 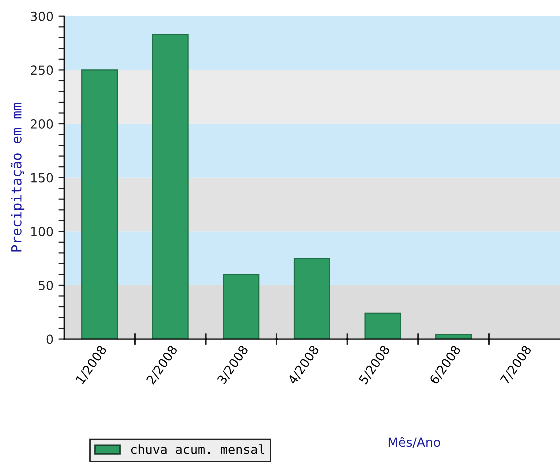 What do you see at coordinates (42, 71) in the screenshot?
I see `y-tick-label: 250` at bounding box center [42, 71].